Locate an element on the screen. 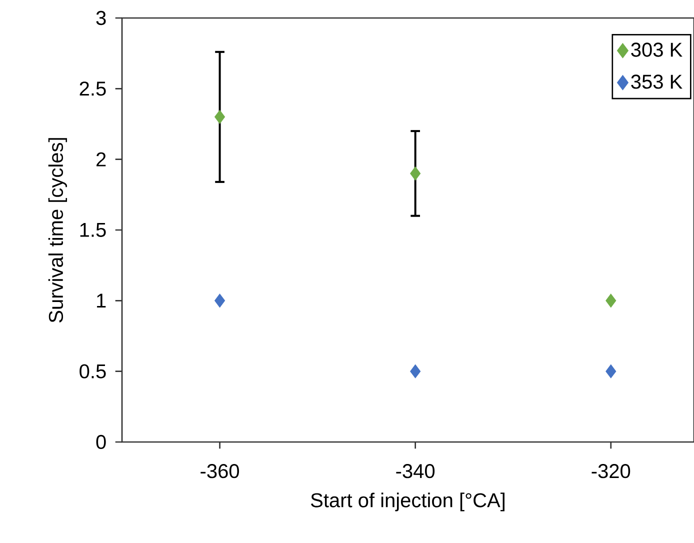 The height and width of the screenshot is (543, 694). x-tick-label: -340 is located at coordinates (415, 471).